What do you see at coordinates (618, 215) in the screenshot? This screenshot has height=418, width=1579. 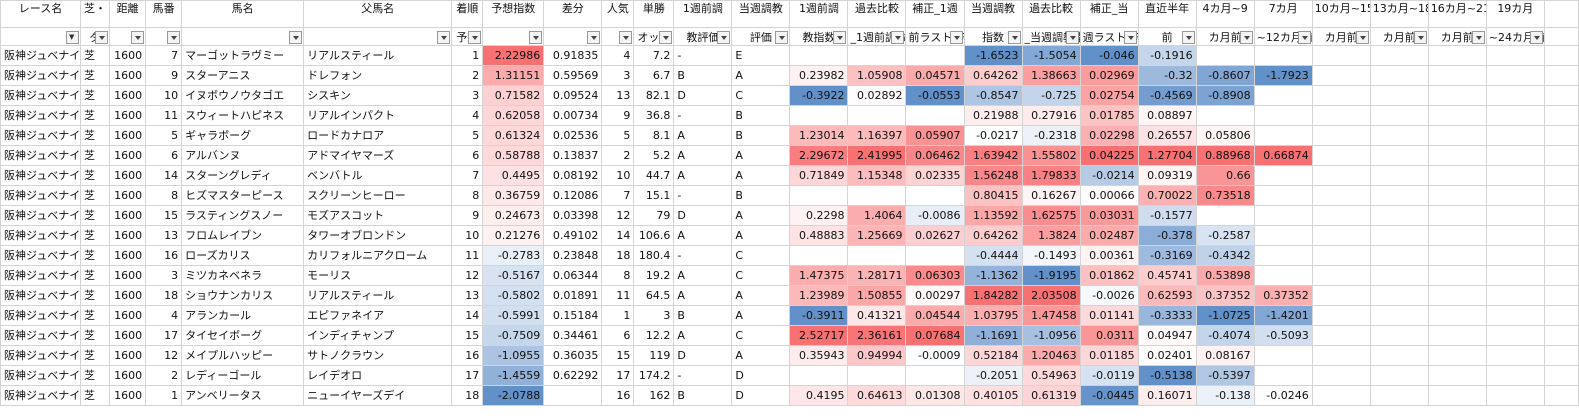 I see `cell: 12` at bounding box center [618, 215].